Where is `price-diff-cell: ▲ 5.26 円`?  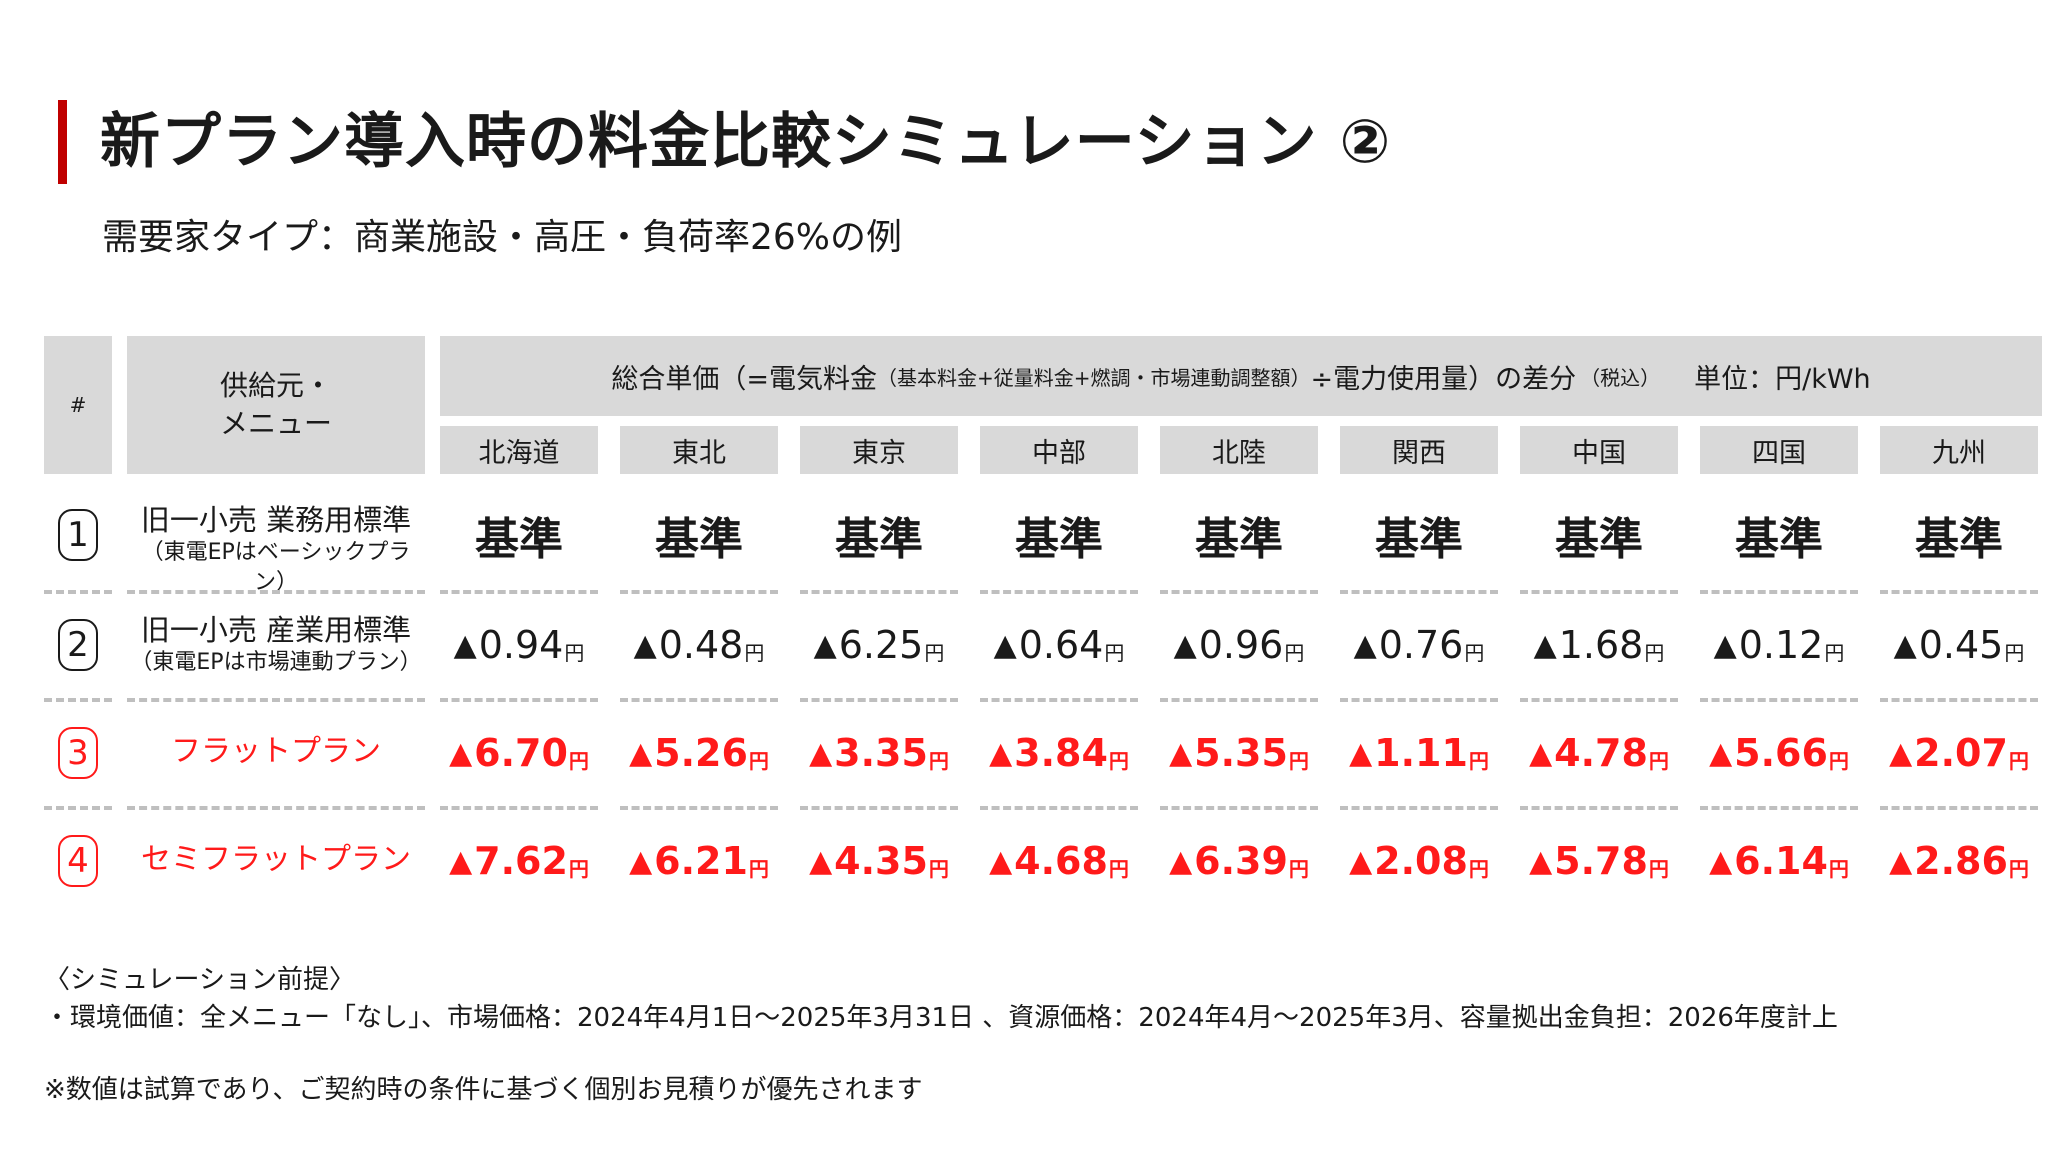
price-diff-cell: ▲ 5.26 円 is located at coordinates (699, 753).